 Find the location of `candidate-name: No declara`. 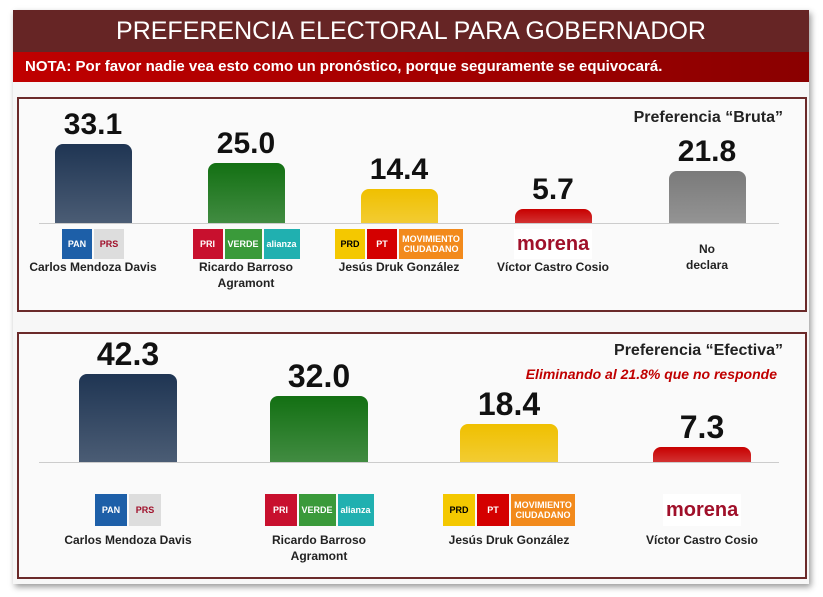

candidate-name: No declara is located at coordinates (707, 257).